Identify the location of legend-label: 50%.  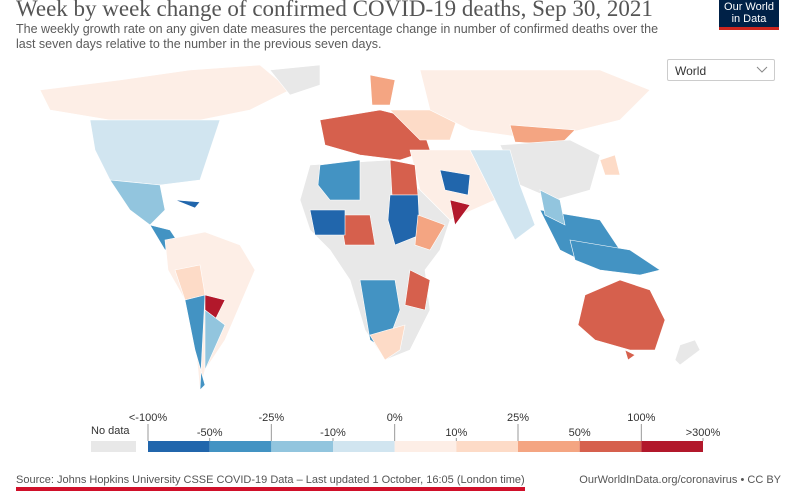
(580, 433).